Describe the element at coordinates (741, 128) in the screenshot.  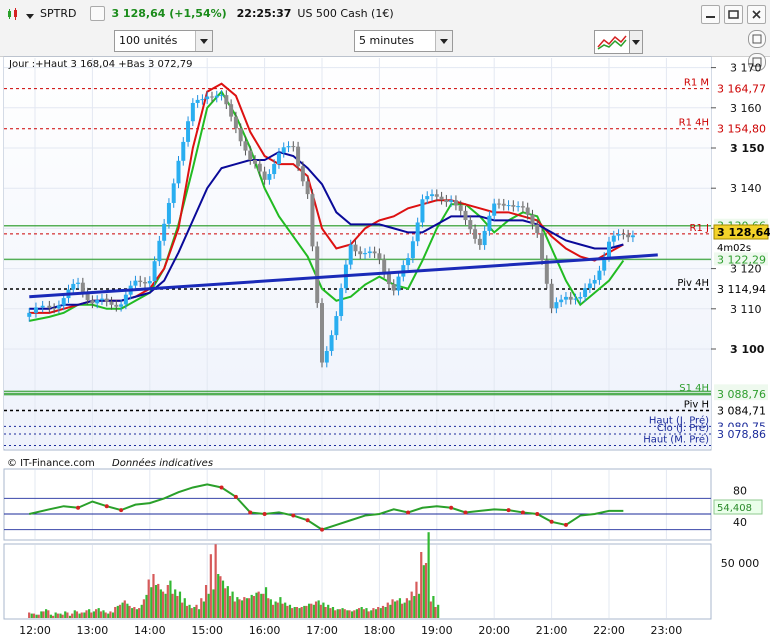
I see `level-value-box` at that location.